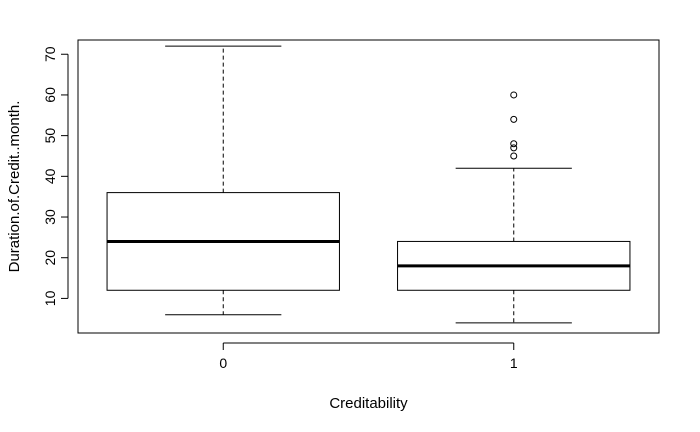 This screenshot has height=432, width=700. Describe the element at coordinates (223, 363) in the screenshot. I see `x-tick-label: 0` at that location.